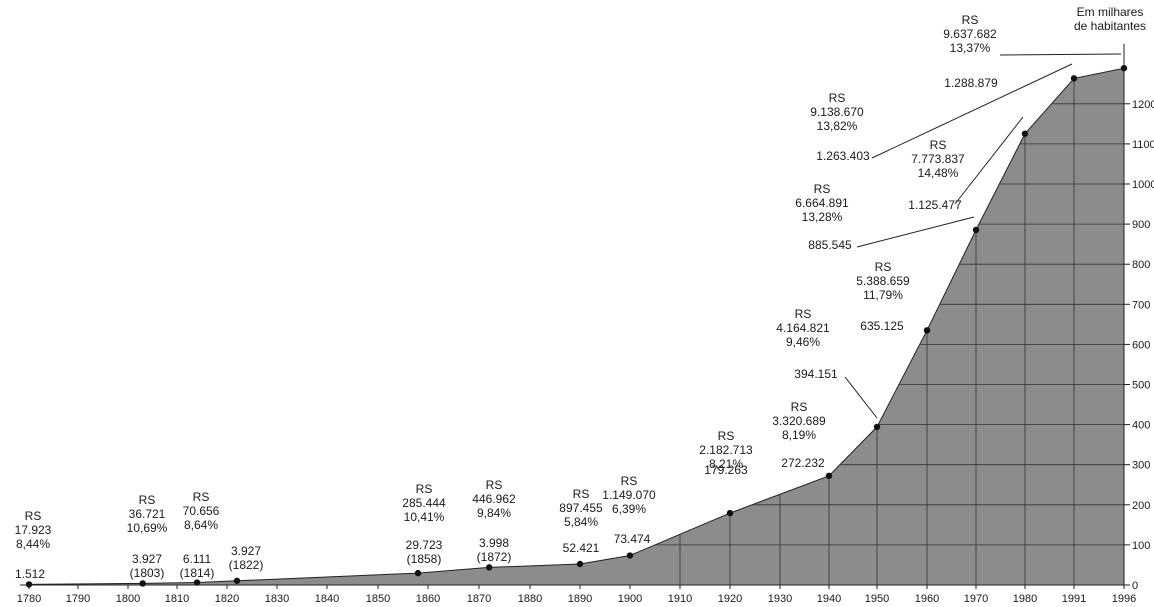 This screenshot has width=1154, height=607. I want to click on point-value-label: 885.545, so click(830, 245).